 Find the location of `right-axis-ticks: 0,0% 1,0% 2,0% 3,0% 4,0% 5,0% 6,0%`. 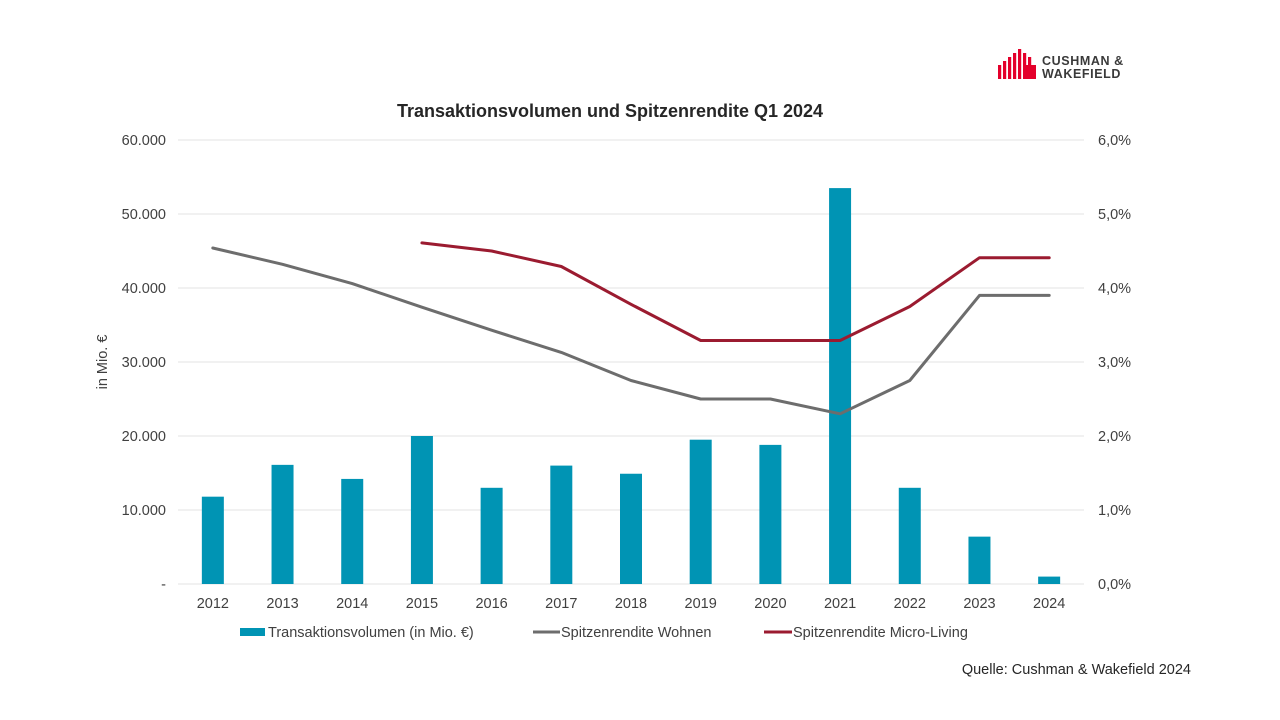

right-axis-ticks: 0,0% 1,0% 2,0% 3,0% 4,0% 5,0% 6,0% is located at coordinates (1114, 363).